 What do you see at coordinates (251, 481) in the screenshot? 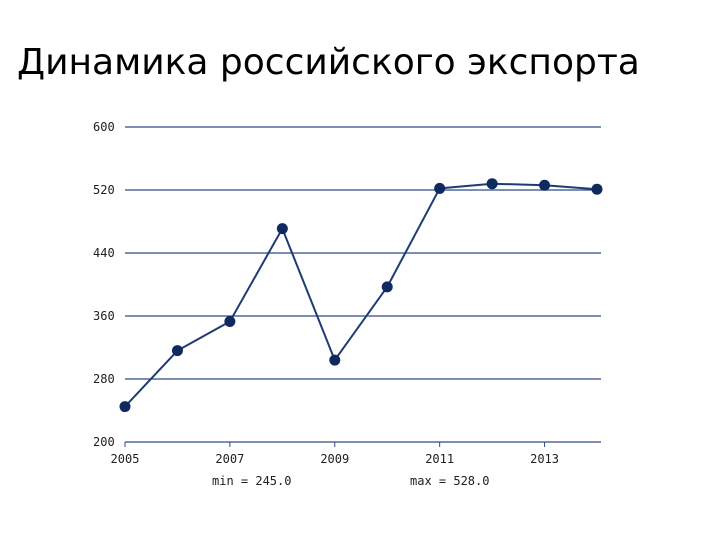
I see `min-label: min = 245.0` at bounding box center [251, 481].